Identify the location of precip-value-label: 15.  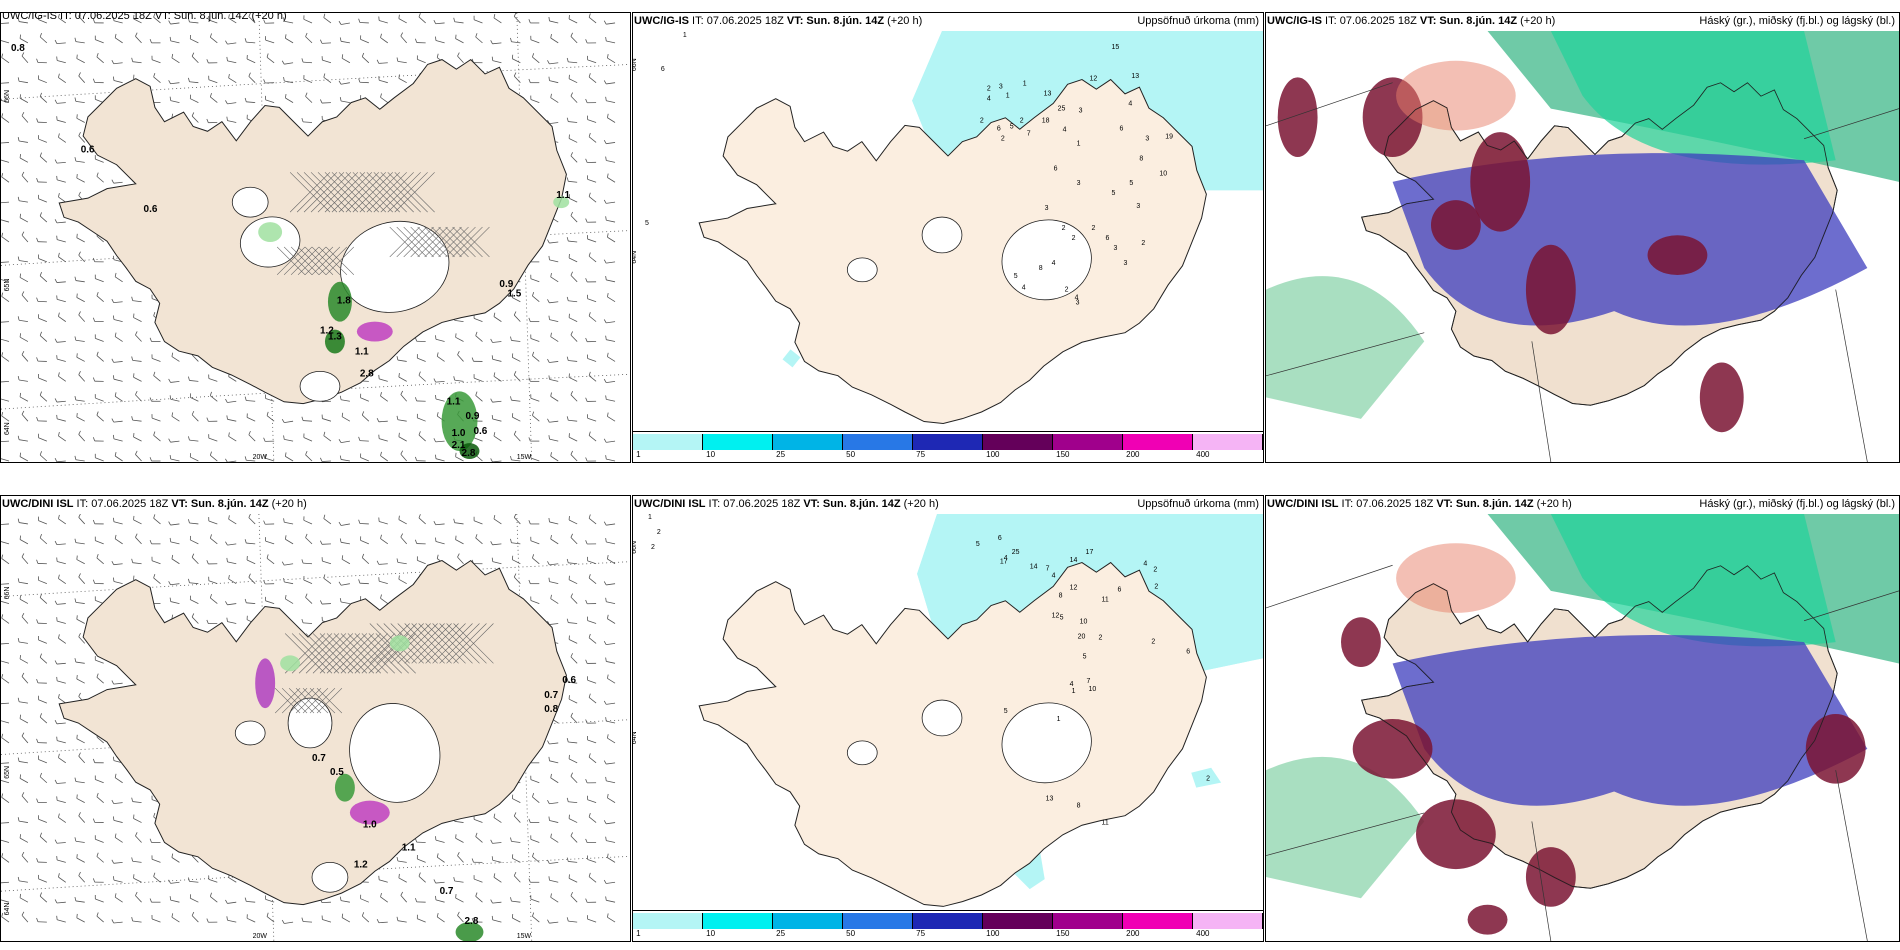
(1115, 47).